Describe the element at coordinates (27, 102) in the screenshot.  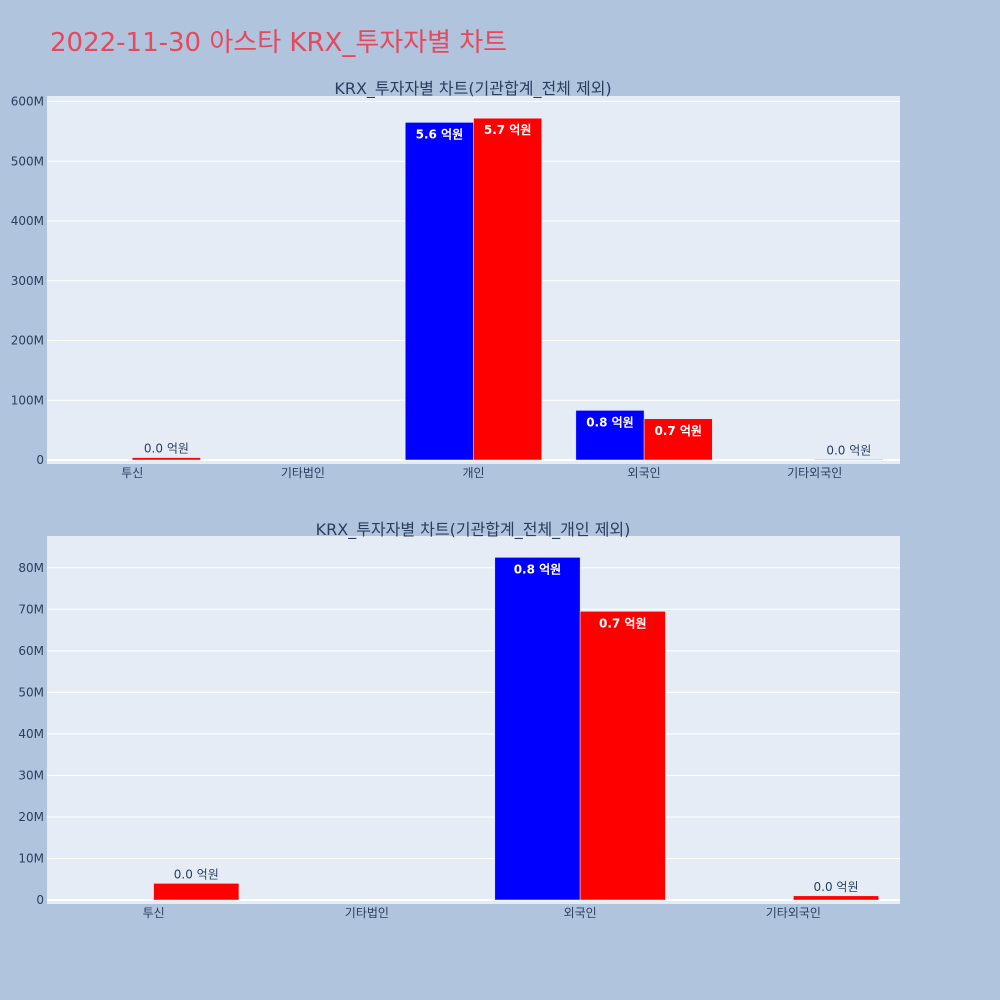
I see `y-tick-label: 600M` at that location.